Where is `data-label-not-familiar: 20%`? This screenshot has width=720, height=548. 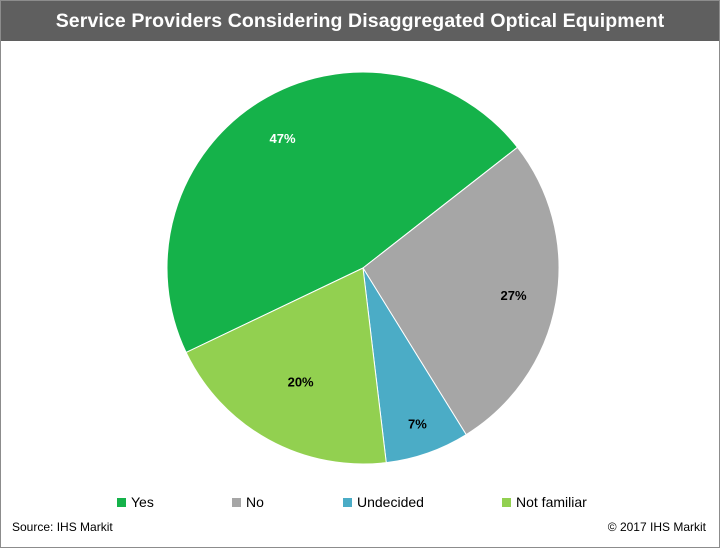 data-label-not-familiar: 20% is located at coordinates (301, 381).